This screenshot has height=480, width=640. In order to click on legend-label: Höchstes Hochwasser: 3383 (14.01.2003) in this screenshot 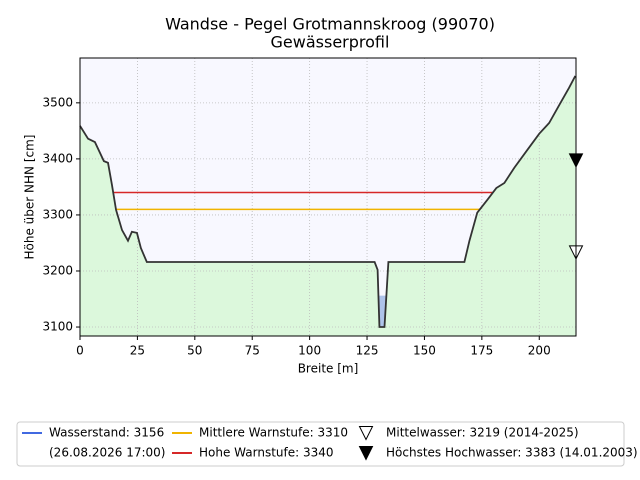, I will do `click(512, 453)`.